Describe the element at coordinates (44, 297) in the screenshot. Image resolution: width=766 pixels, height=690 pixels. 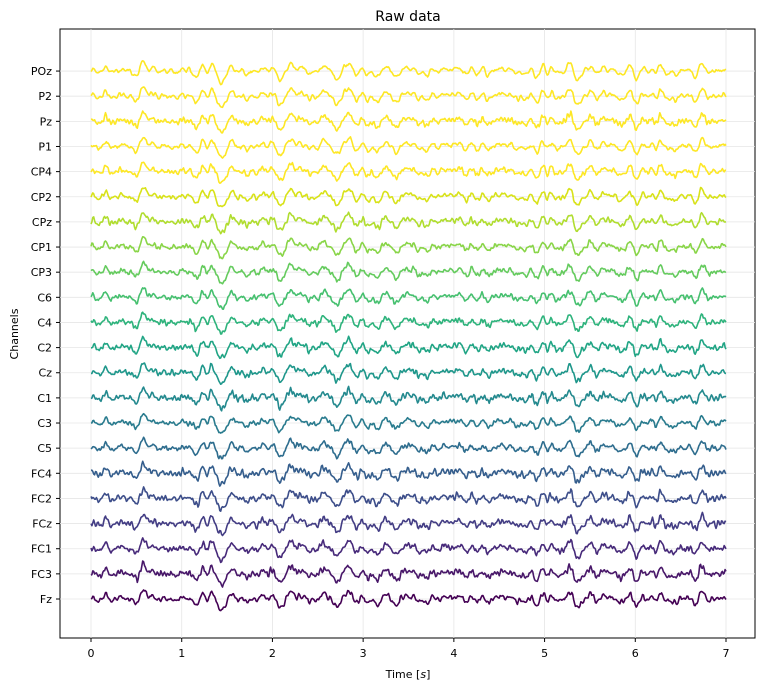
I see `y-tick-label-c6: C6` at that location.